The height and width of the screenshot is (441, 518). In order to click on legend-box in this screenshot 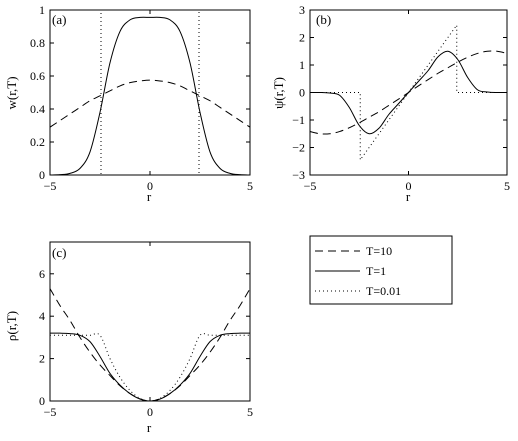, I will do `click(381, 270)`.